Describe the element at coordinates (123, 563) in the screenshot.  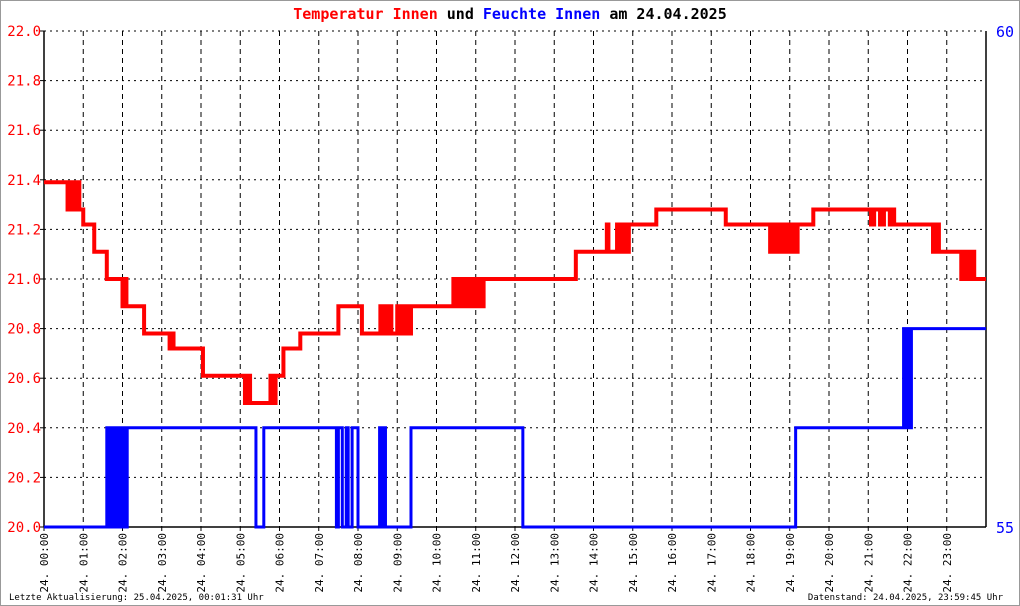
I see `x-tick-label: 24. 02:00` at that location.